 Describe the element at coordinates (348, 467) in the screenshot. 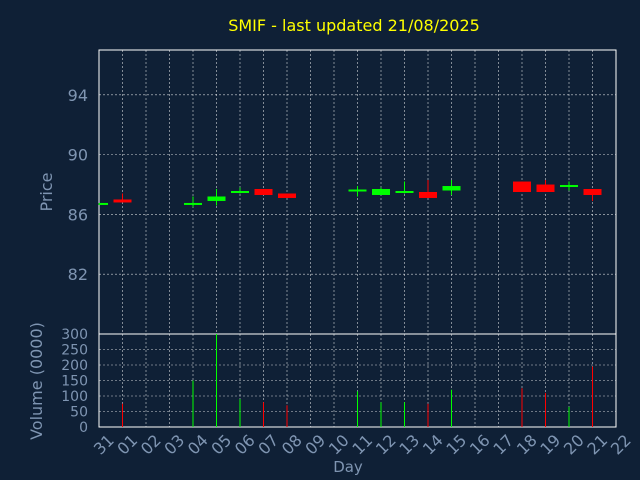

I see `x-axis-label: Day` at that location.